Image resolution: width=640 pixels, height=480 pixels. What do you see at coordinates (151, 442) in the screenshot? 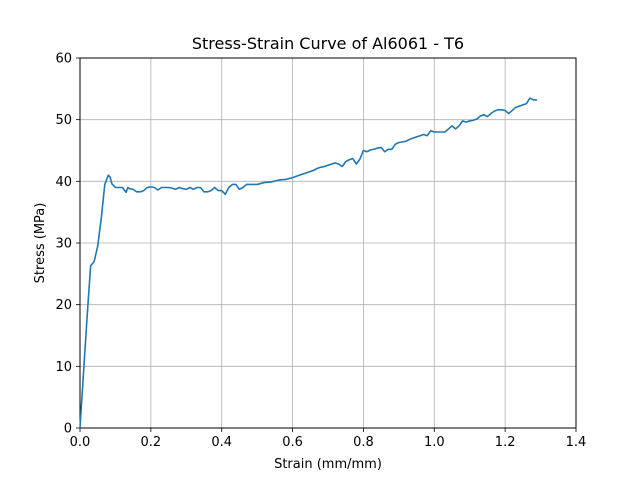
I see `x-tick-label: 0.2` at bounding box center [151, 442].